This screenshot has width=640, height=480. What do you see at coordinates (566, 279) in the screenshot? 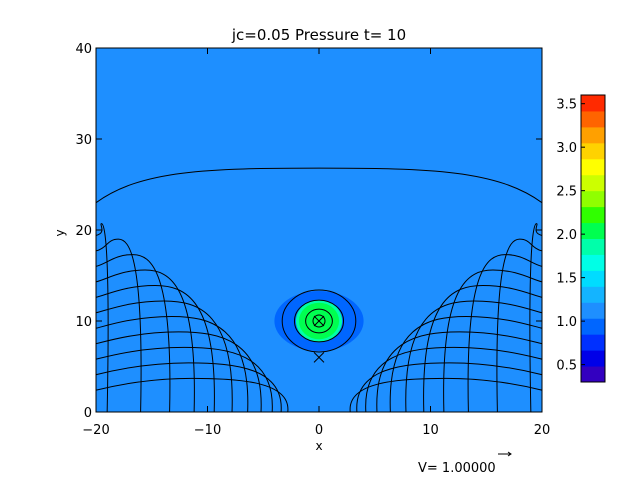
I see `colorbar-tick-label: 1.5` at bounding box center [566, 279].